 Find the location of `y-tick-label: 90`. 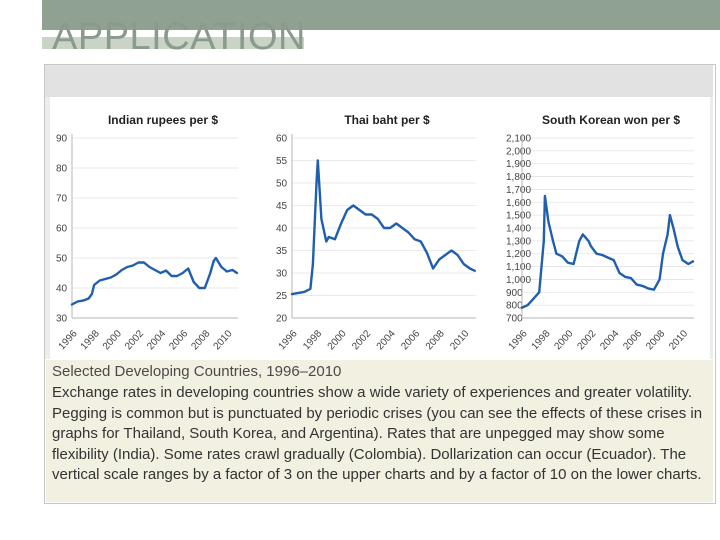

y-tick-label: 90 is located at coordinates (62, 139).